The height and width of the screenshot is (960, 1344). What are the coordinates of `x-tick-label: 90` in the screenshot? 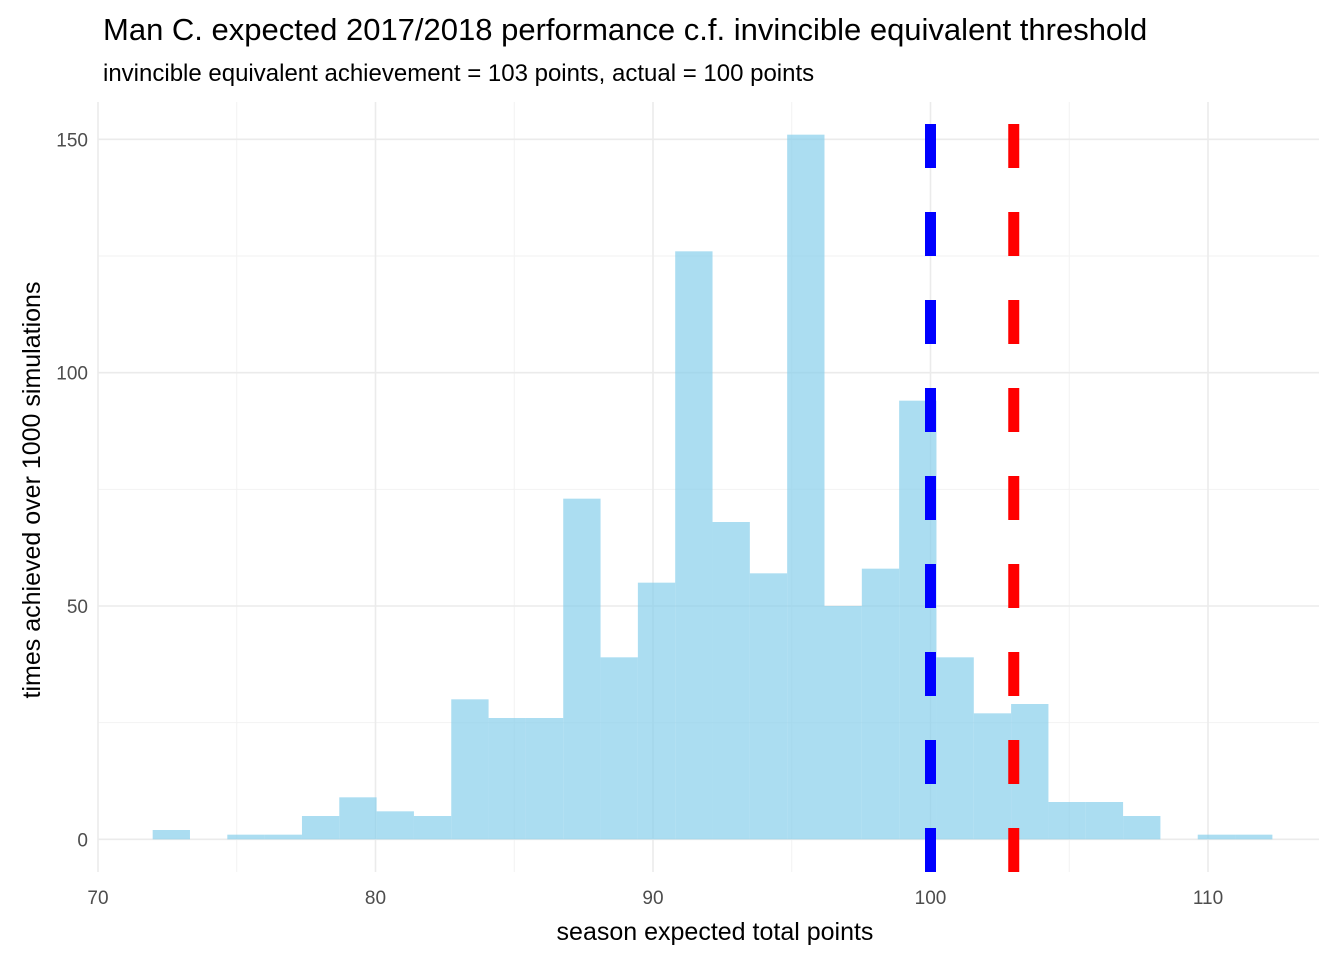 It's located at (652, 898).